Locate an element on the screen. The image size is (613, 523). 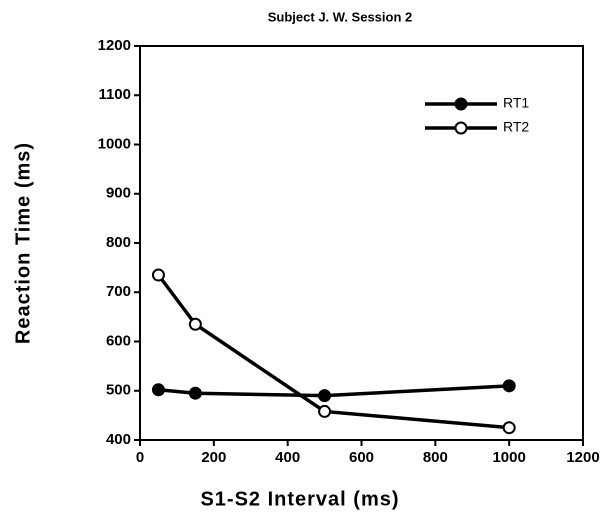
series-line is located at coordinates (334, 391).